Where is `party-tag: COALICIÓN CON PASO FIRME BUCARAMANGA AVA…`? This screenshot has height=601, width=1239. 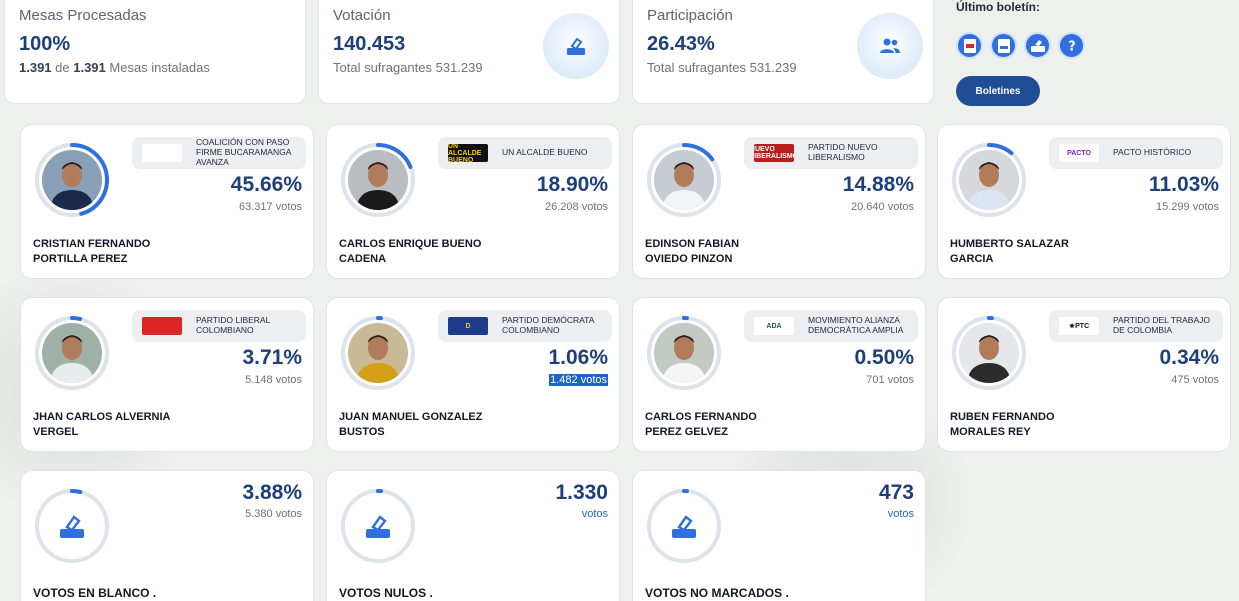
party-tag: COALICIÓN CON PASO FIRME BUCARAMANGA AVA… is located at coordinates (219, 153).